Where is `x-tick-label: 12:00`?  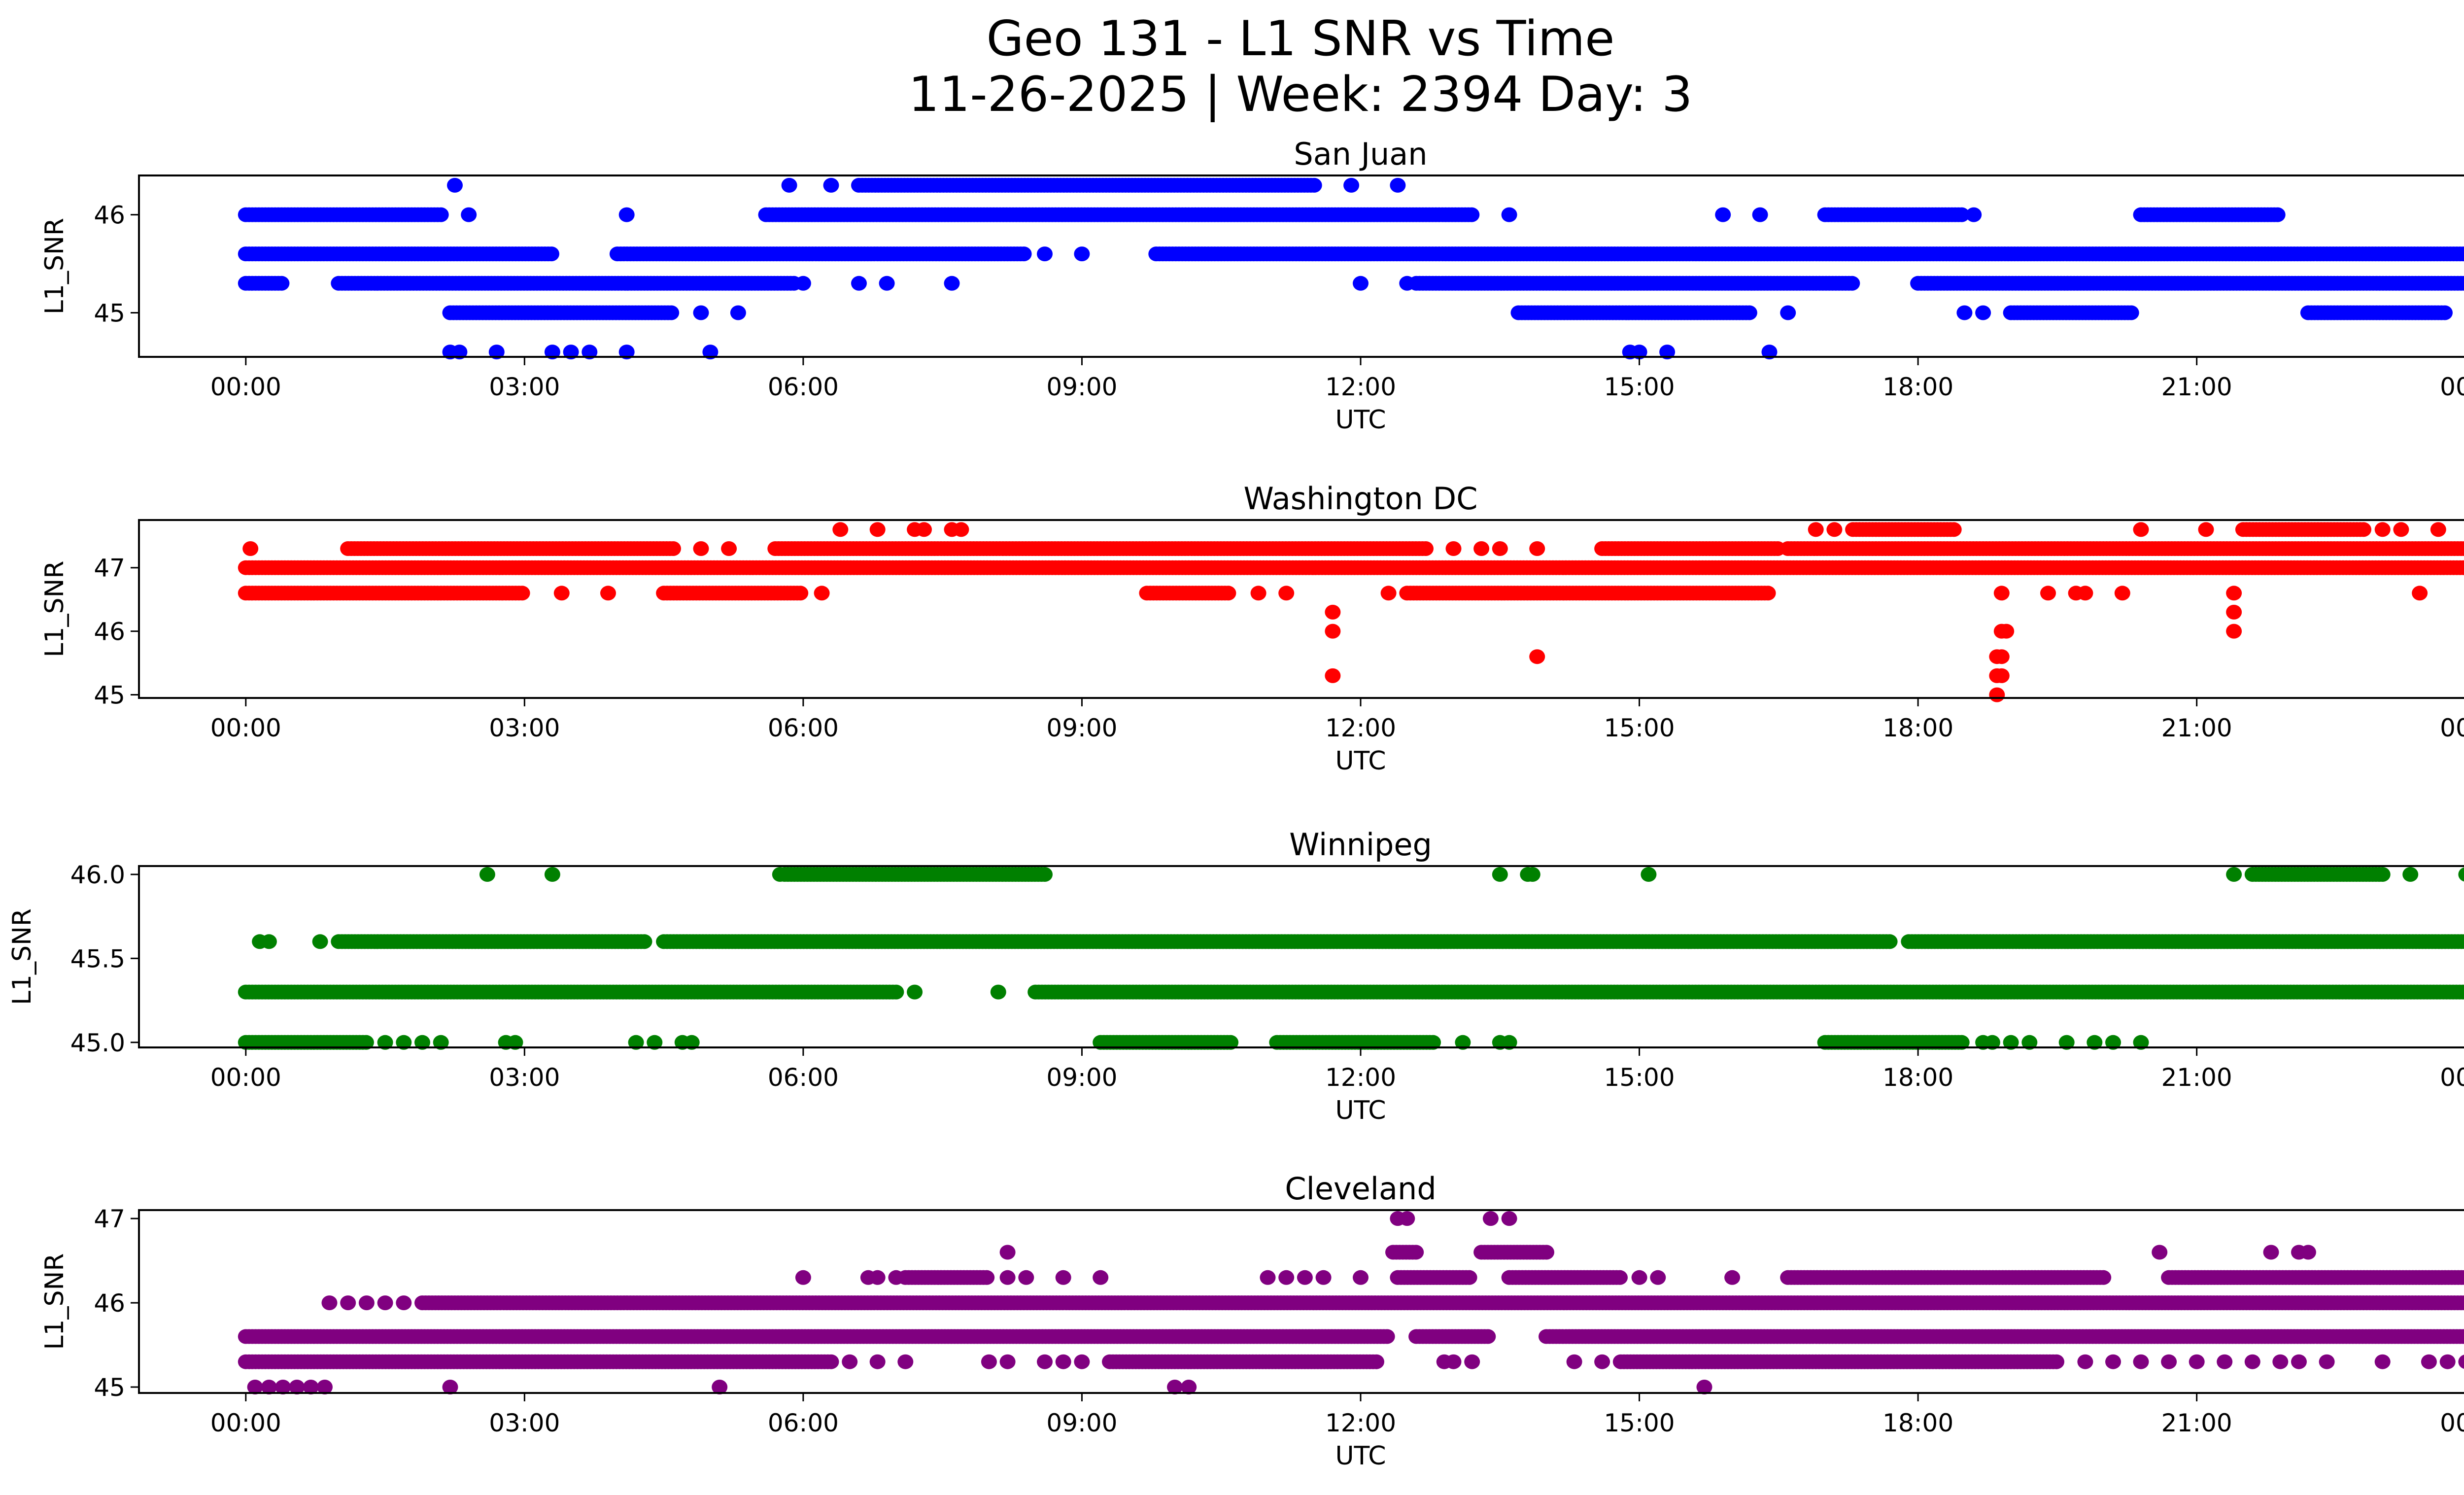 x-tick-label: 12:00 is located at coordinates (1360, 387).